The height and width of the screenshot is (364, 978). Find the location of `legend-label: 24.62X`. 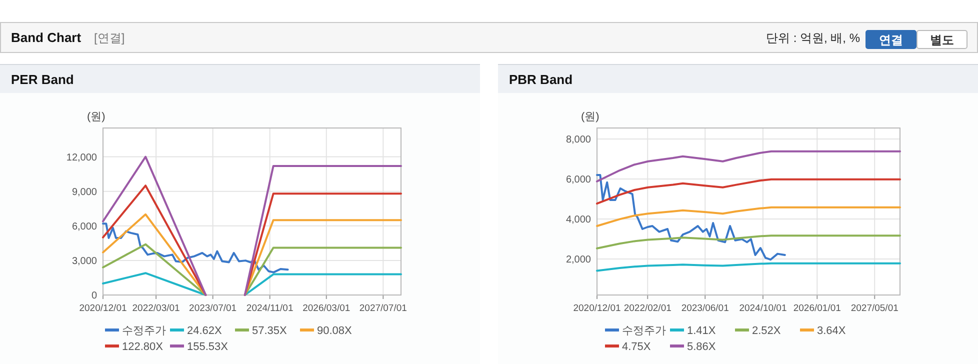

legend-label: 24.62X is located at coordinates (205, 331).